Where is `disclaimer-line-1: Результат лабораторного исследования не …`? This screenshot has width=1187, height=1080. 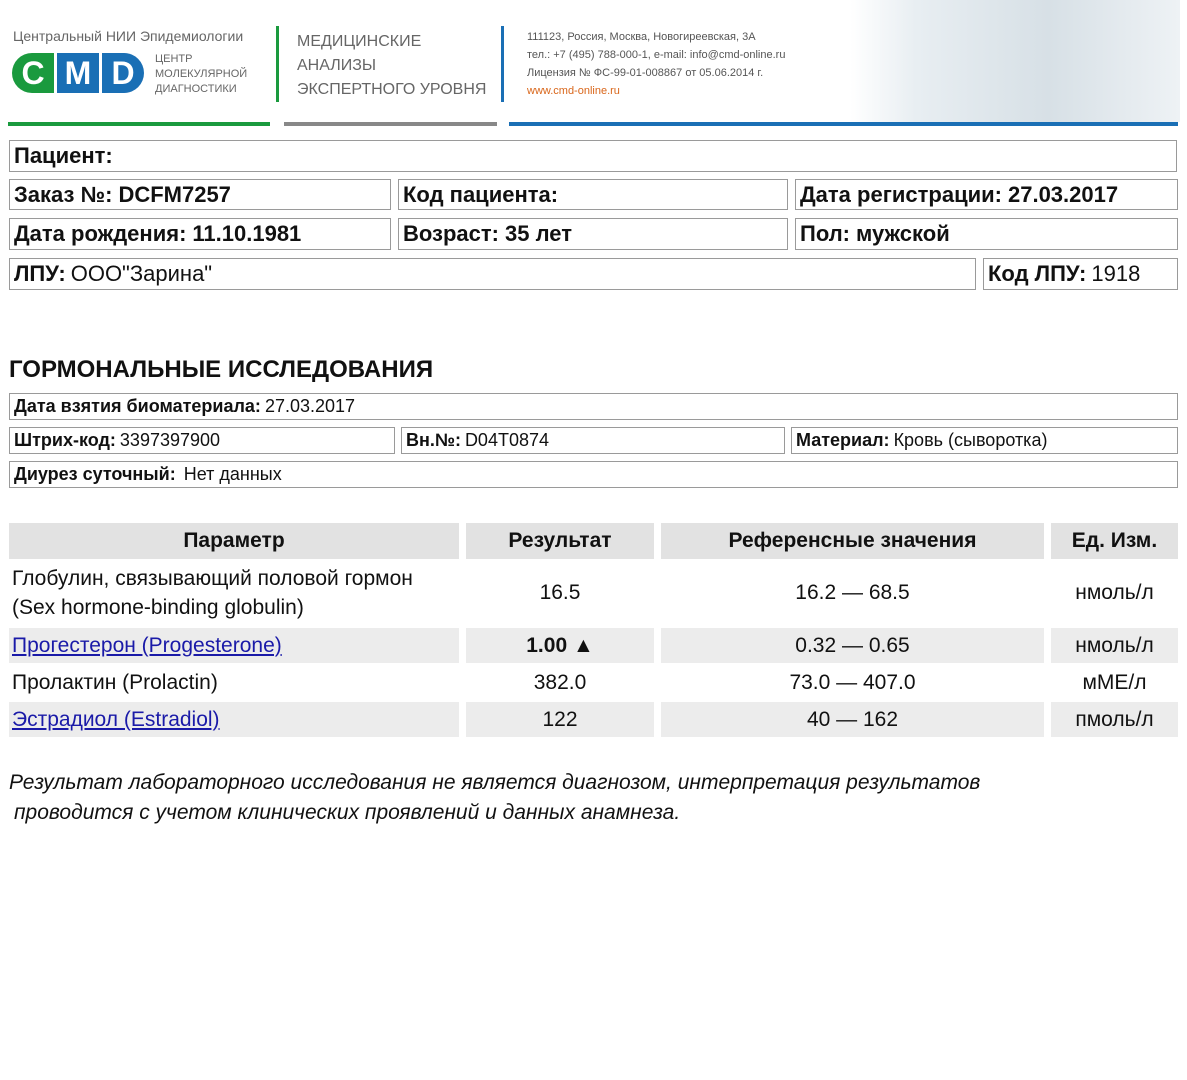 disclaimer-line-1: Результат лабораторного исследования не … is located at coordinates (495, 782).